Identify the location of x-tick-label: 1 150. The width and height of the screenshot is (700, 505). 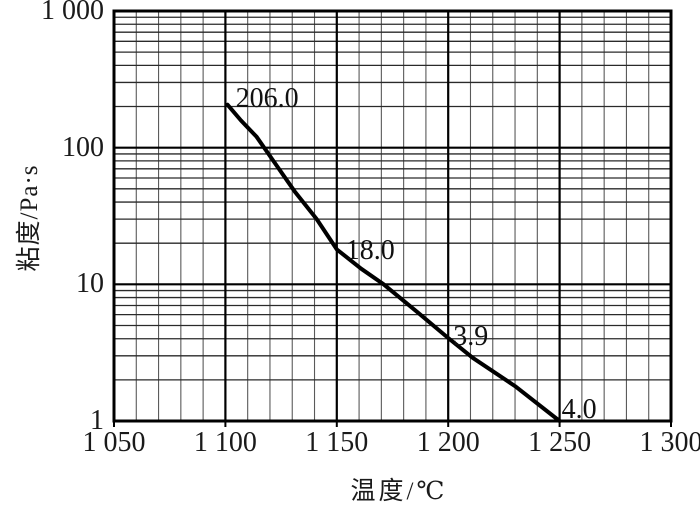
(337, 442).